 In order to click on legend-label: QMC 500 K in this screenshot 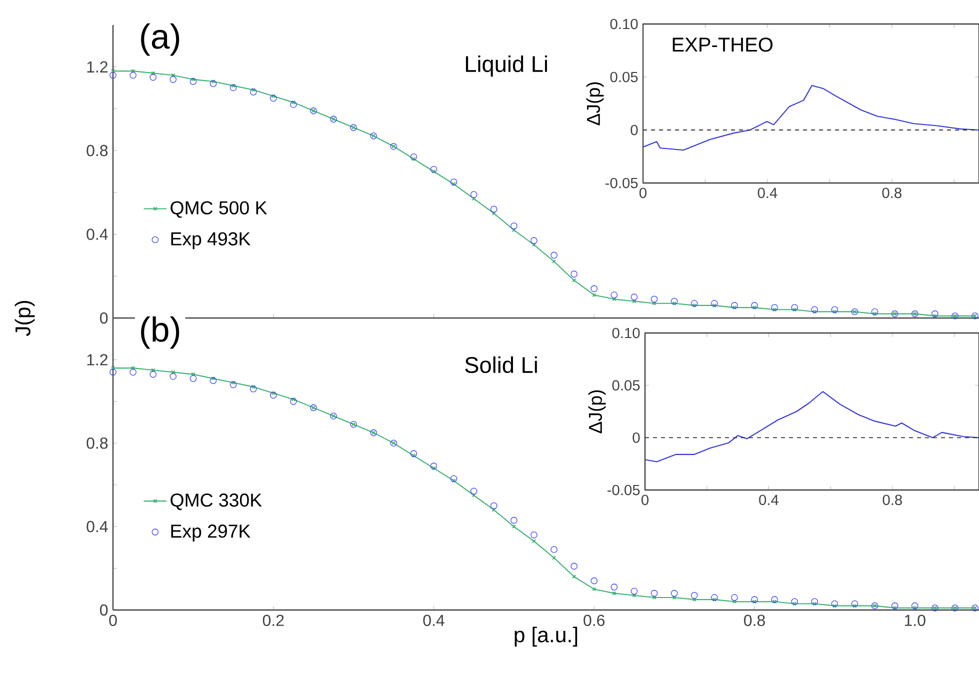, I will do `click(219, 209)`.